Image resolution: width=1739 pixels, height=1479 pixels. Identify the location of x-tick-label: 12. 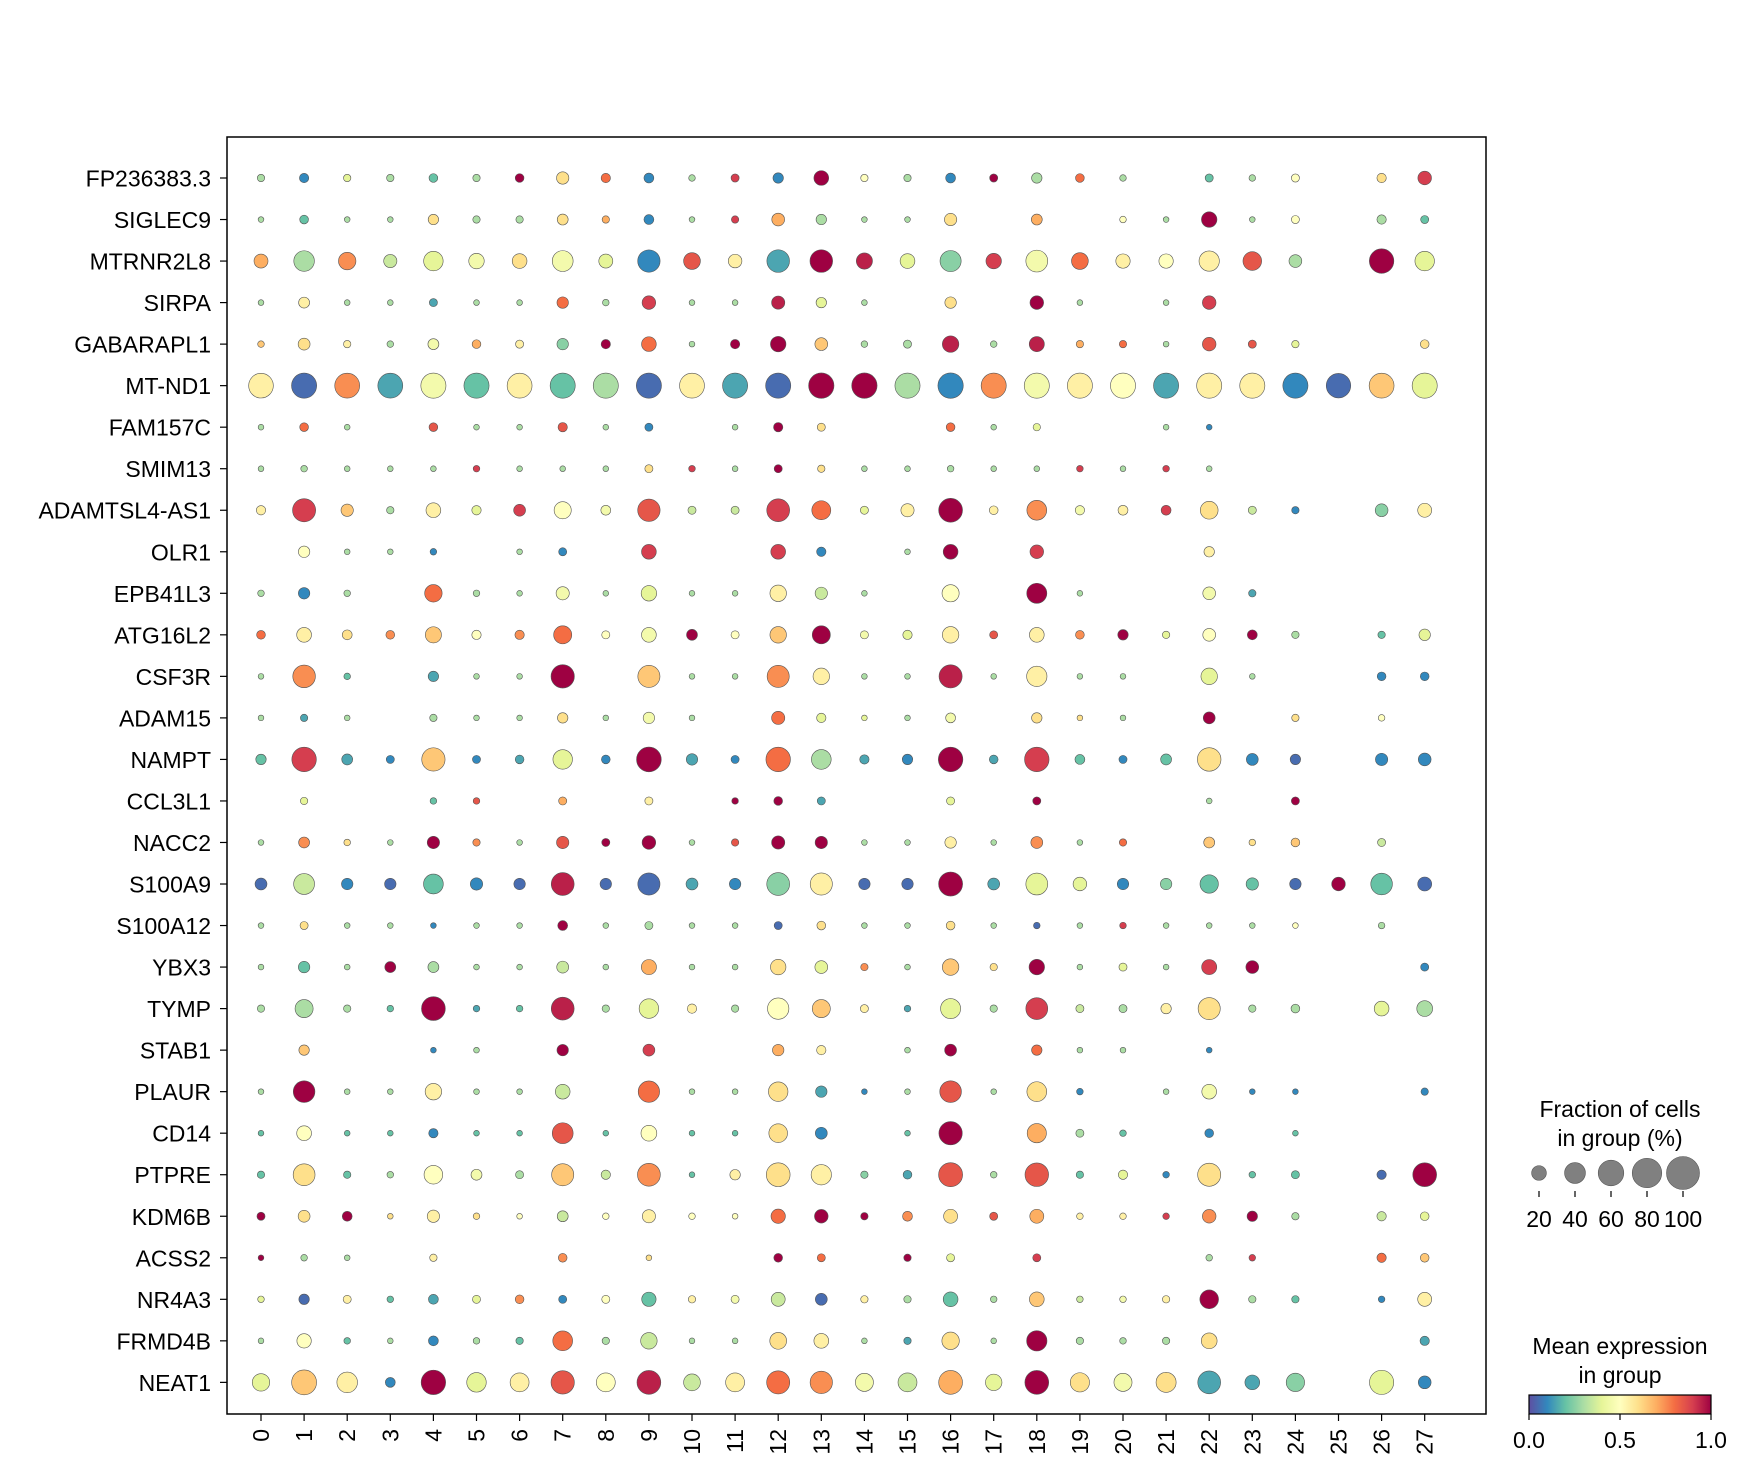
(778, 1442).